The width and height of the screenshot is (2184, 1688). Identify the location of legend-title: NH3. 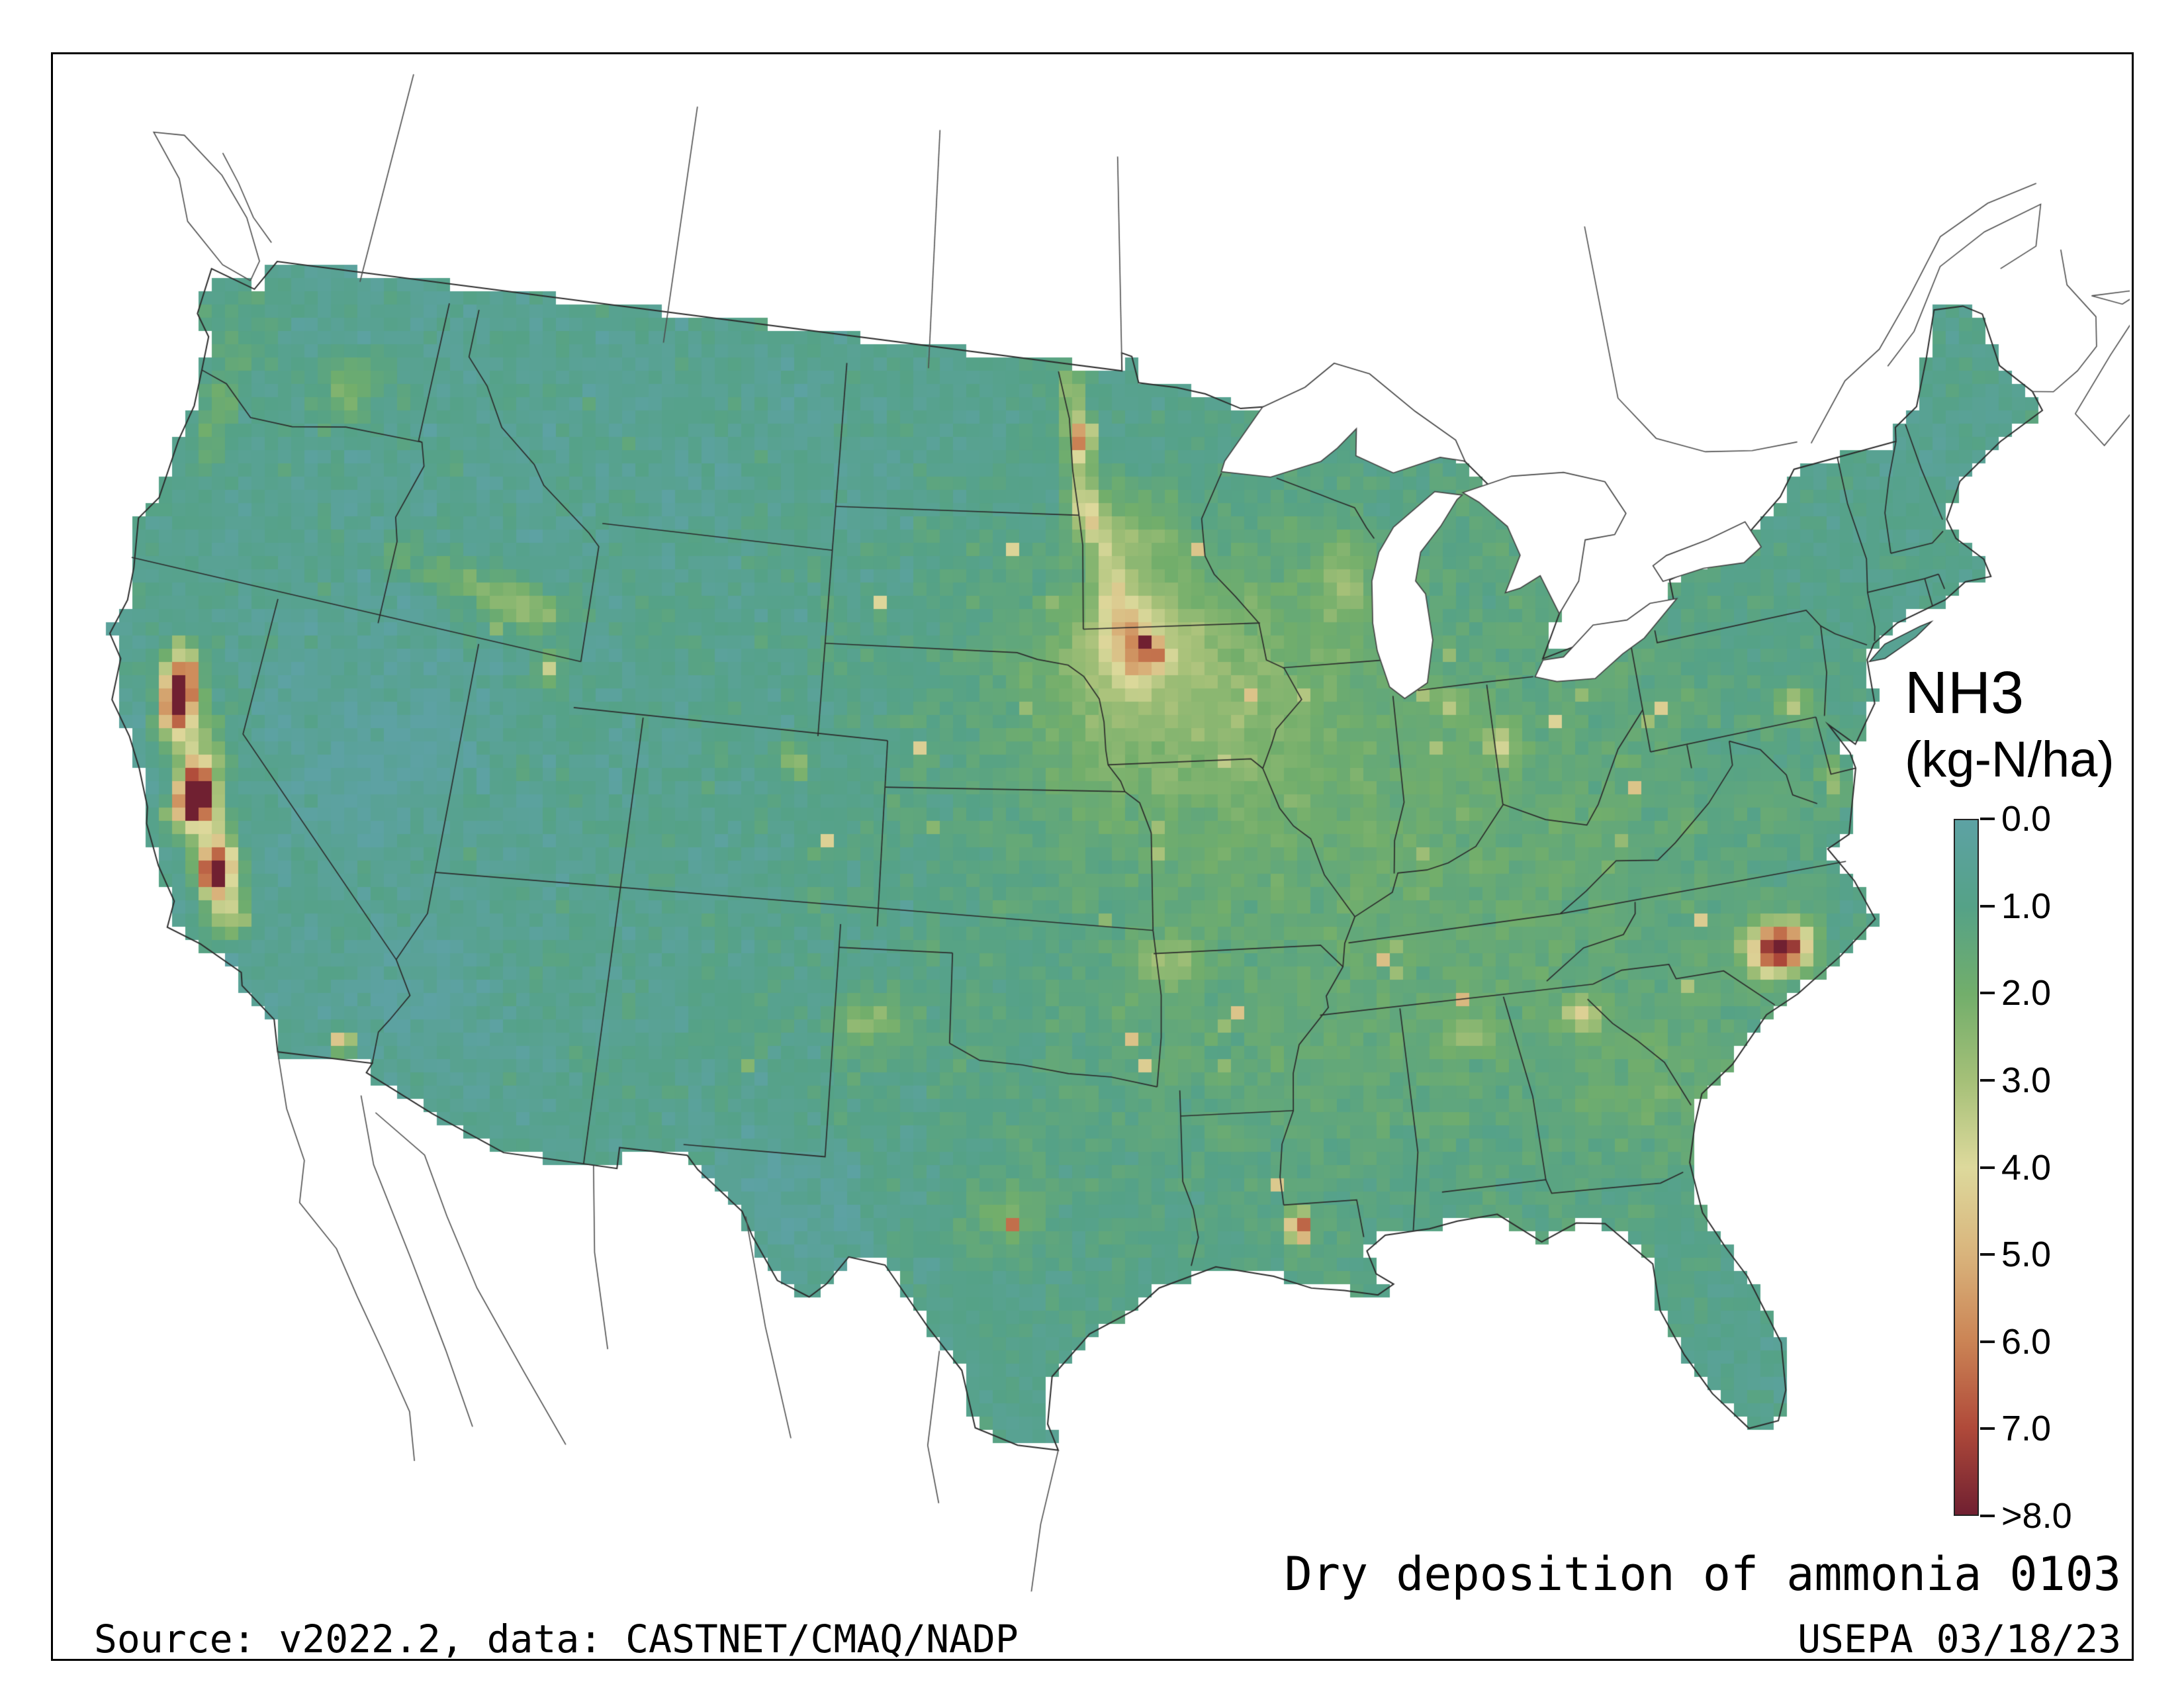
(1965, 693).